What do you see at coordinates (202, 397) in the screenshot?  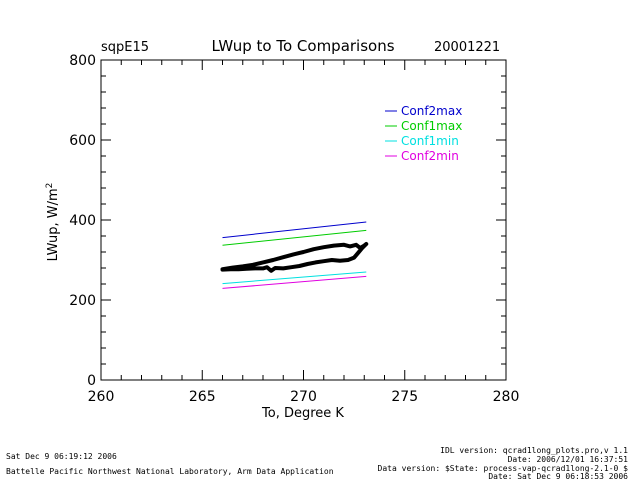 I see `x-tick-label: 265` at bounding box center [202, 397].